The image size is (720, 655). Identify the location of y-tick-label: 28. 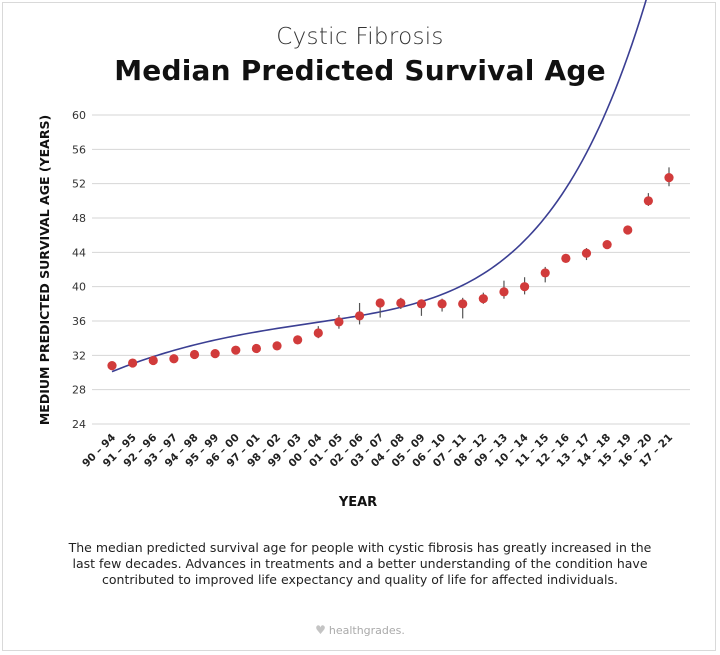
(79, 390).